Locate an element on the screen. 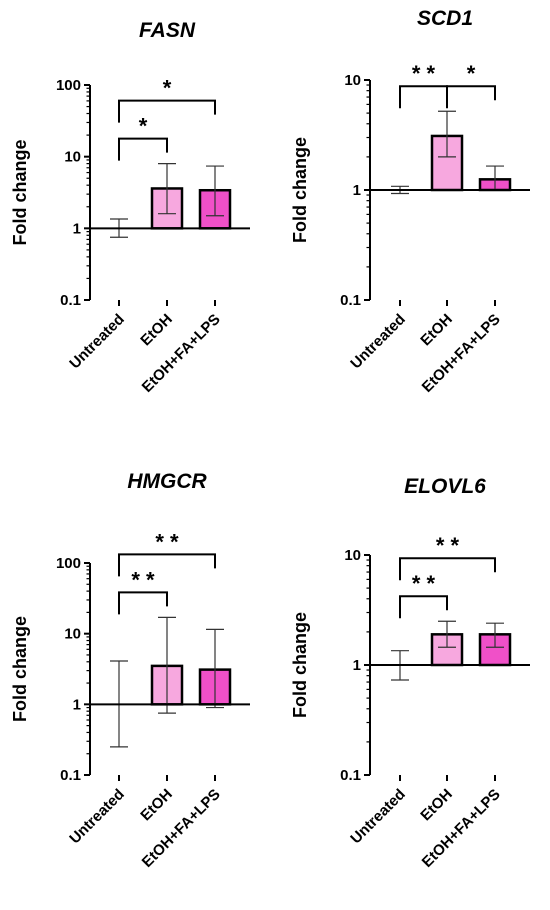  chart-title: SCD1 is located at coordinates (445, 18).